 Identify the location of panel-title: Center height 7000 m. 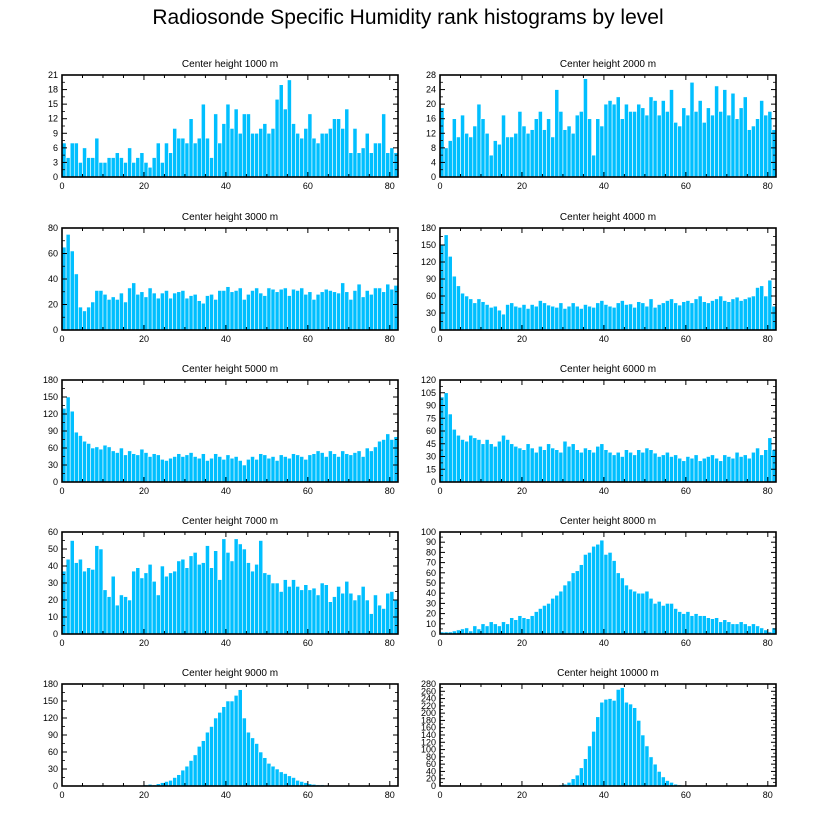
(230, 521).